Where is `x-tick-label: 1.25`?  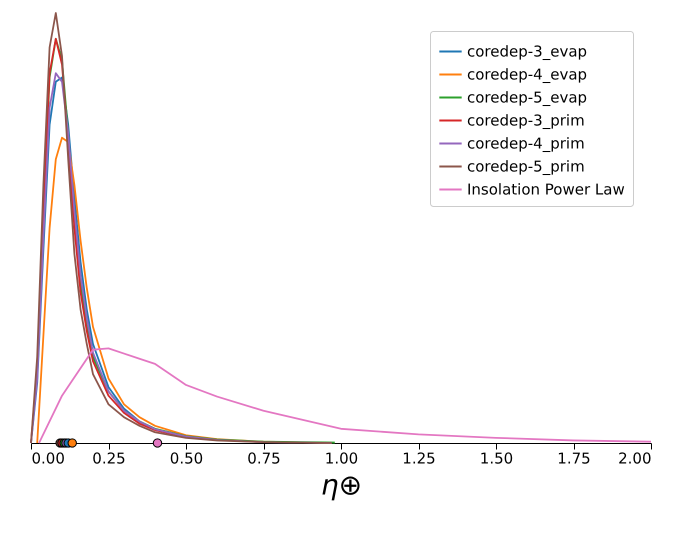 x-tick-label: 1.25 is located at coordinates (419, 459).